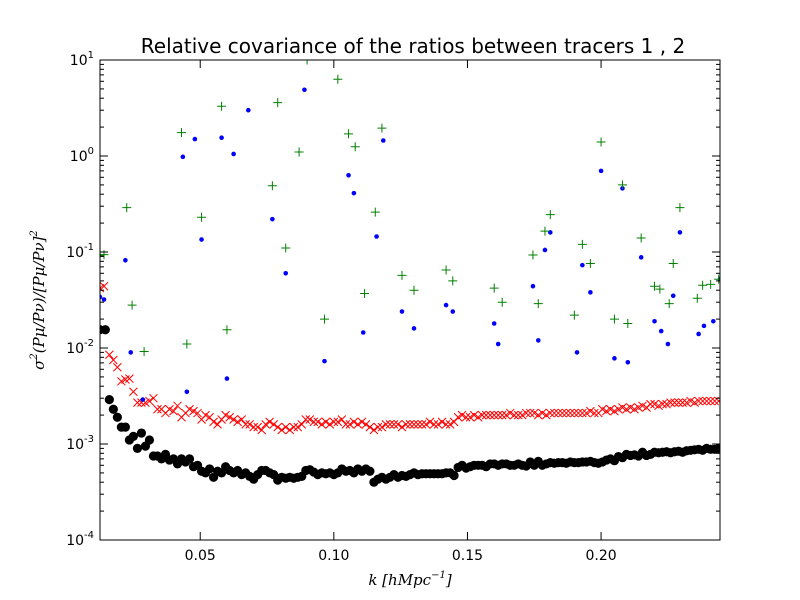  Describe the element at coordinates (82, 155) in the screenshot. I see `y-tick-label-4: 10⁰` at that location.